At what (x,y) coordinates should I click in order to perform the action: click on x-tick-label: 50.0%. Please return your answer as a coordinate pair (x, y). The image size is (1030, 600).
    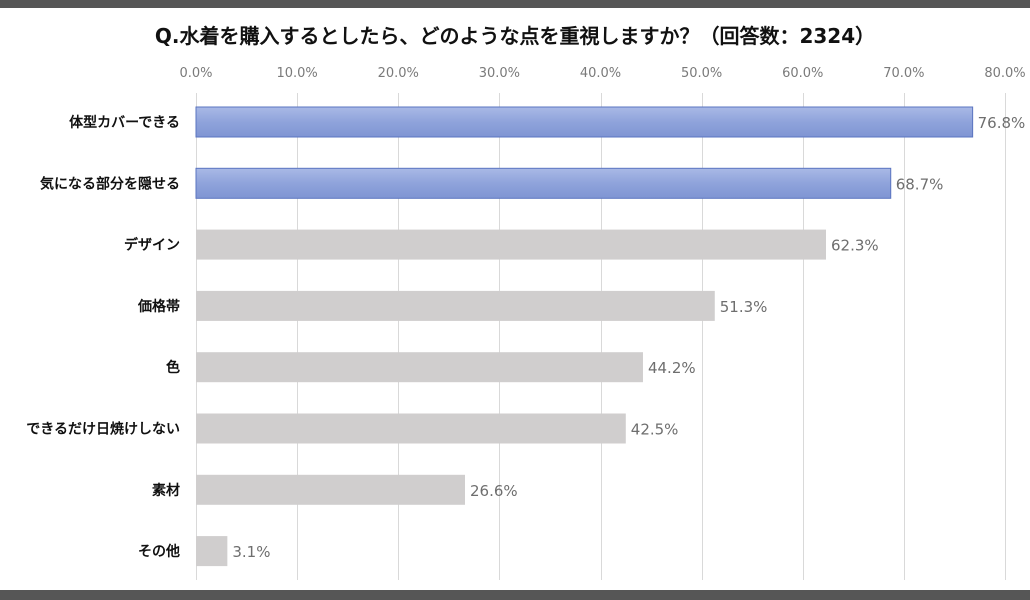
    Looking at the image, I should click on (701, 73).